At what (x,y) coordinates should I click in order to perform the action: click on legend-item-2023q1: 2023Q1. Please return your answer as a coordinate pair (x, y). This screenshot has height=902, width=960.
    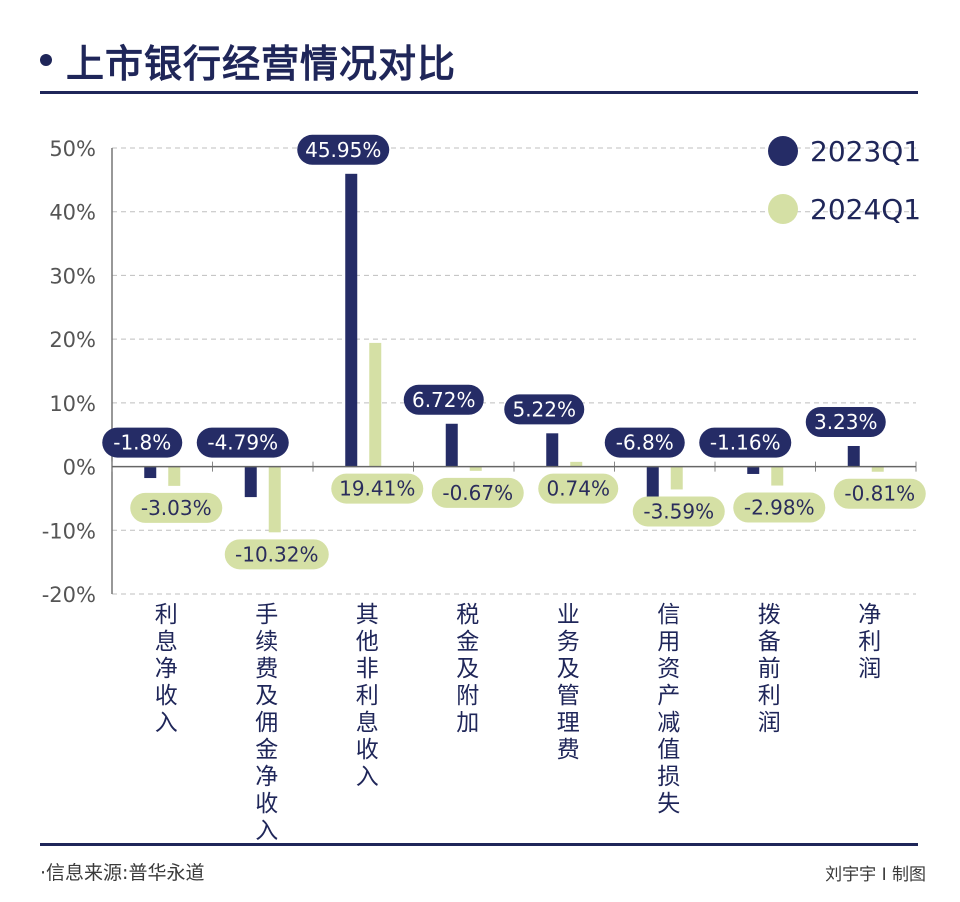
    Looking at the image, I should click on (844, 151).